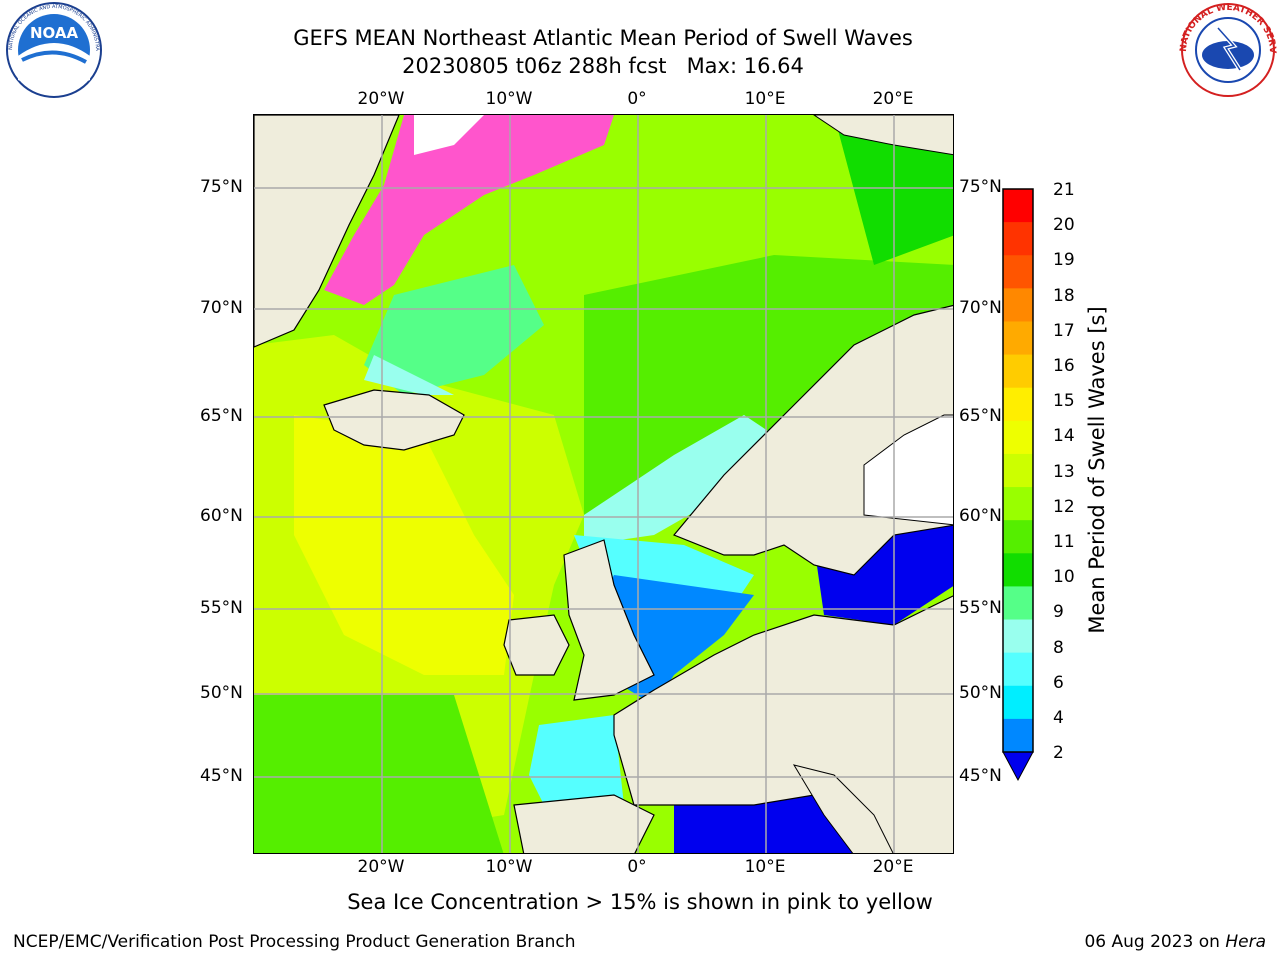  Describe the element at coordinates (1155, 942) in the screenshot. I see `footer-date-text: 06 Aug 2023 on` at that location.